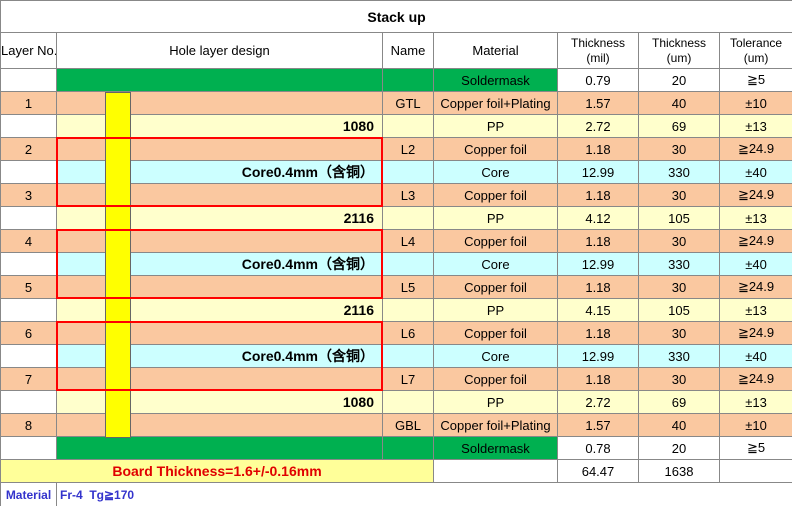 The width and height of the screenshot is (792, 506). I want to click on layer-name: L4, so click(408, 241).